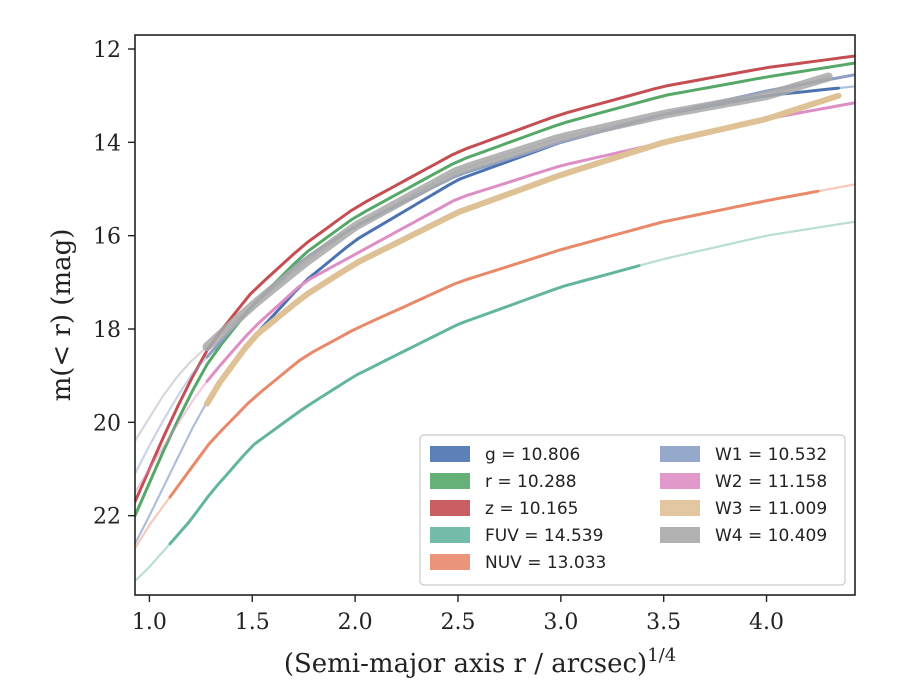 The height and width of the screenshot is (700, 900). I want to click on y-tick-label: 14, so click(107, 143).